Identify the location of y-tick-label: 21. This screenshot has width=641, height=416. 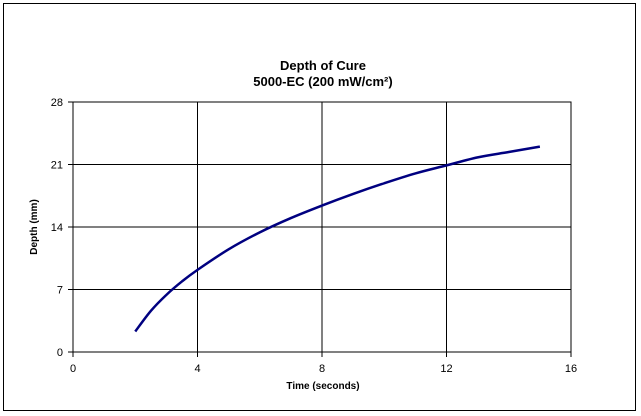
(57, 166).